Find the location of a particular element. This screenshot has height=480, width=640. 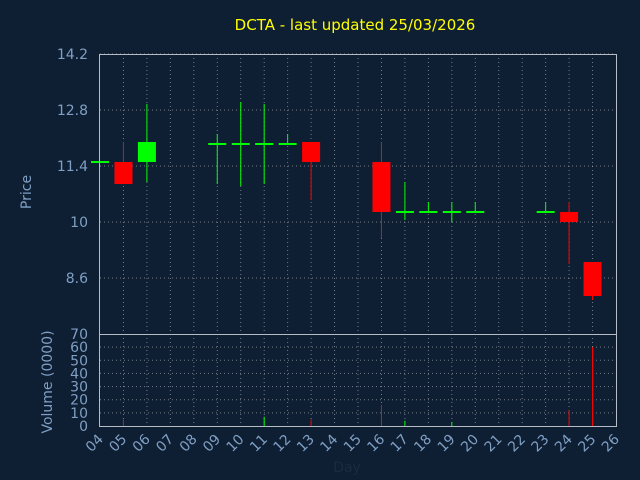

day-tick-label: 20 is located at coordinates (470, 444).